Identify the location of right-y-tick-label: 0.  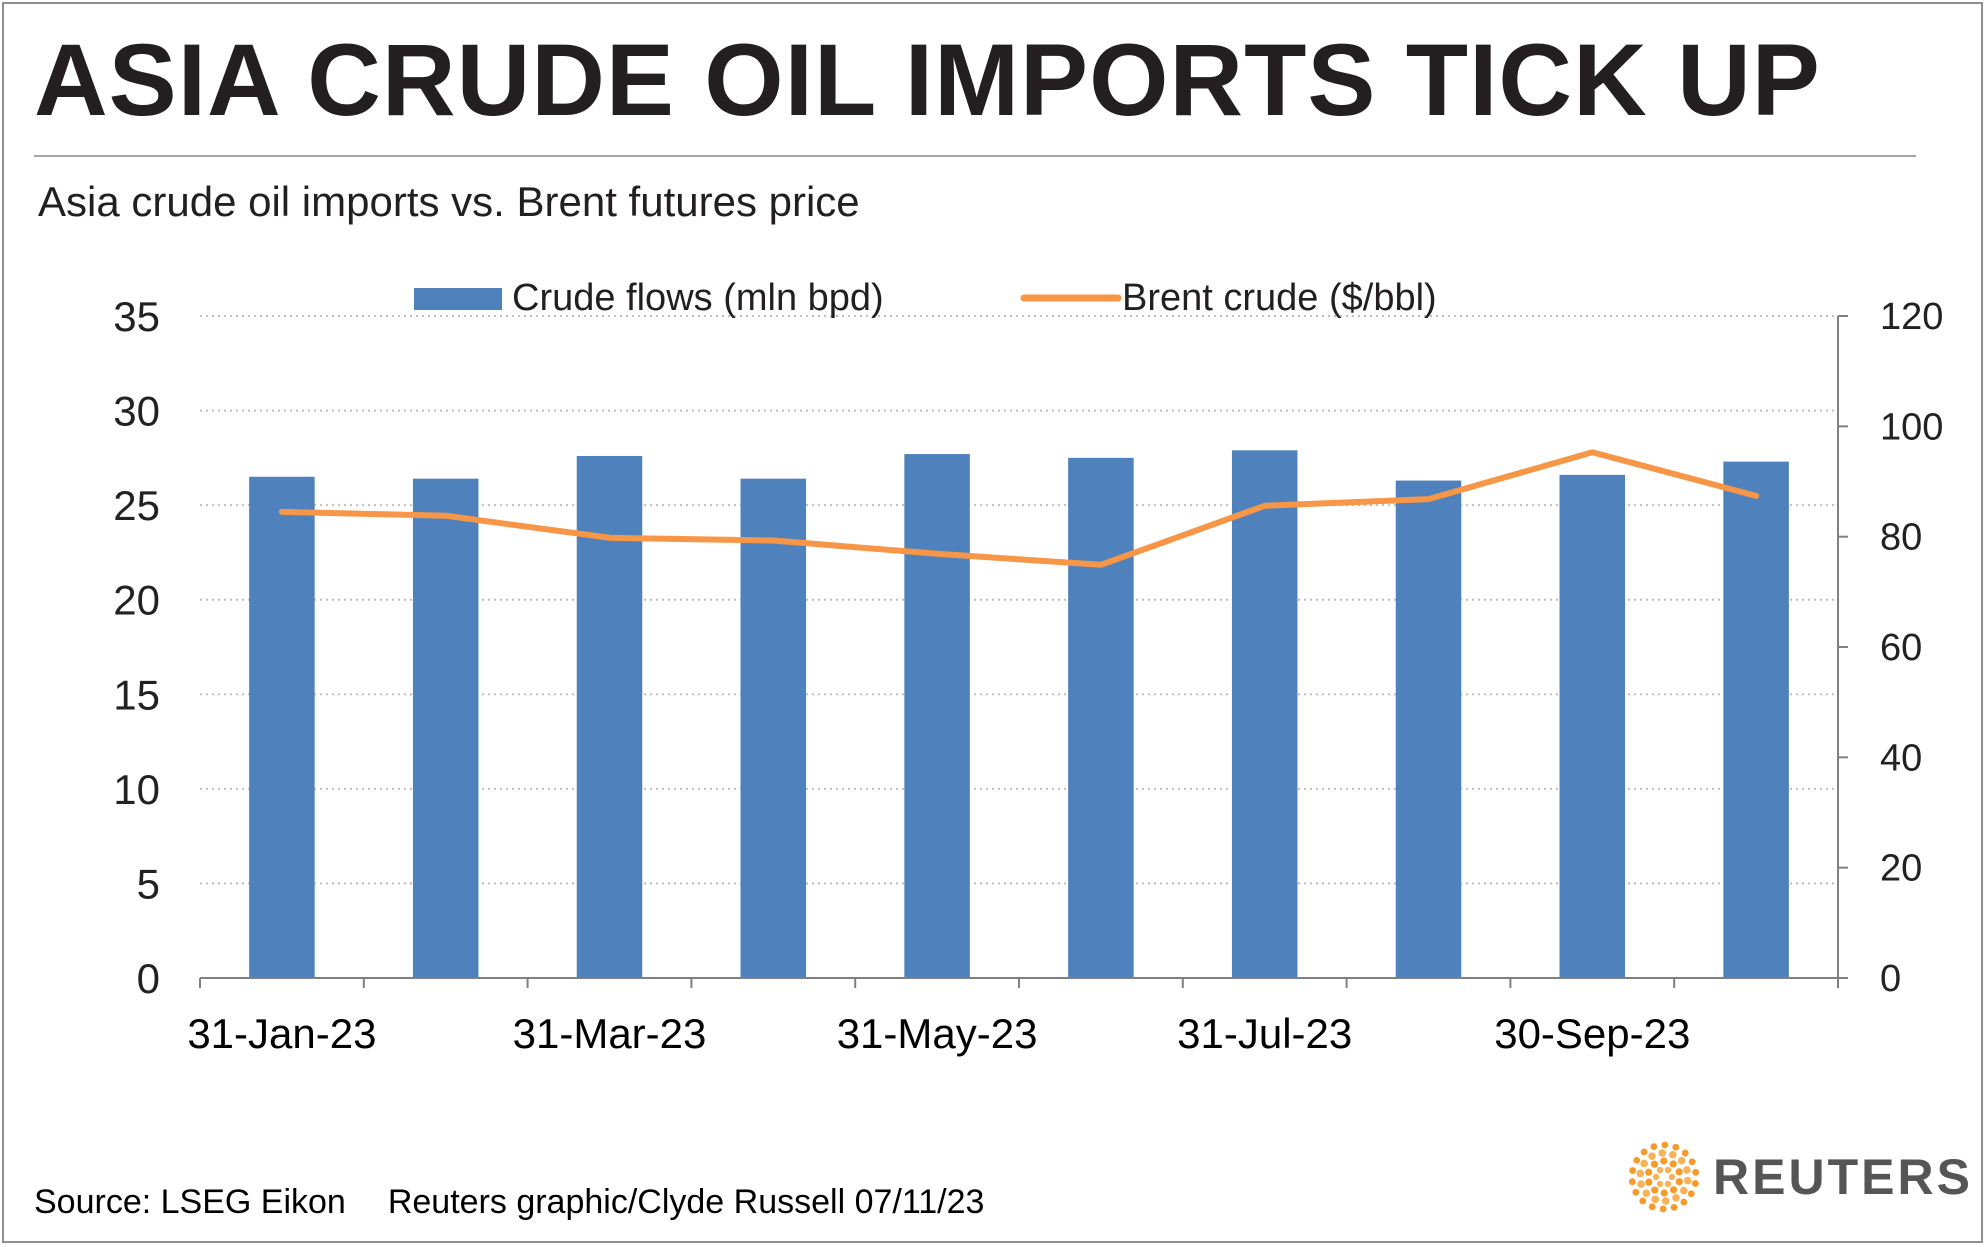
(1890, 979).